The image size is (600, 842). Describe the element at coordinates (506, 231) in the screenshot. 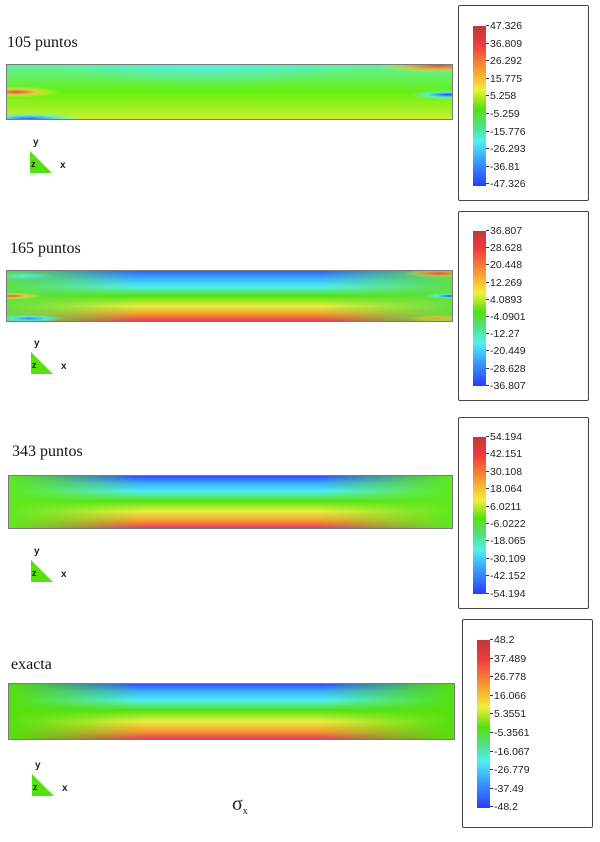

I see `colorbar-tick: 36.807` at that location.